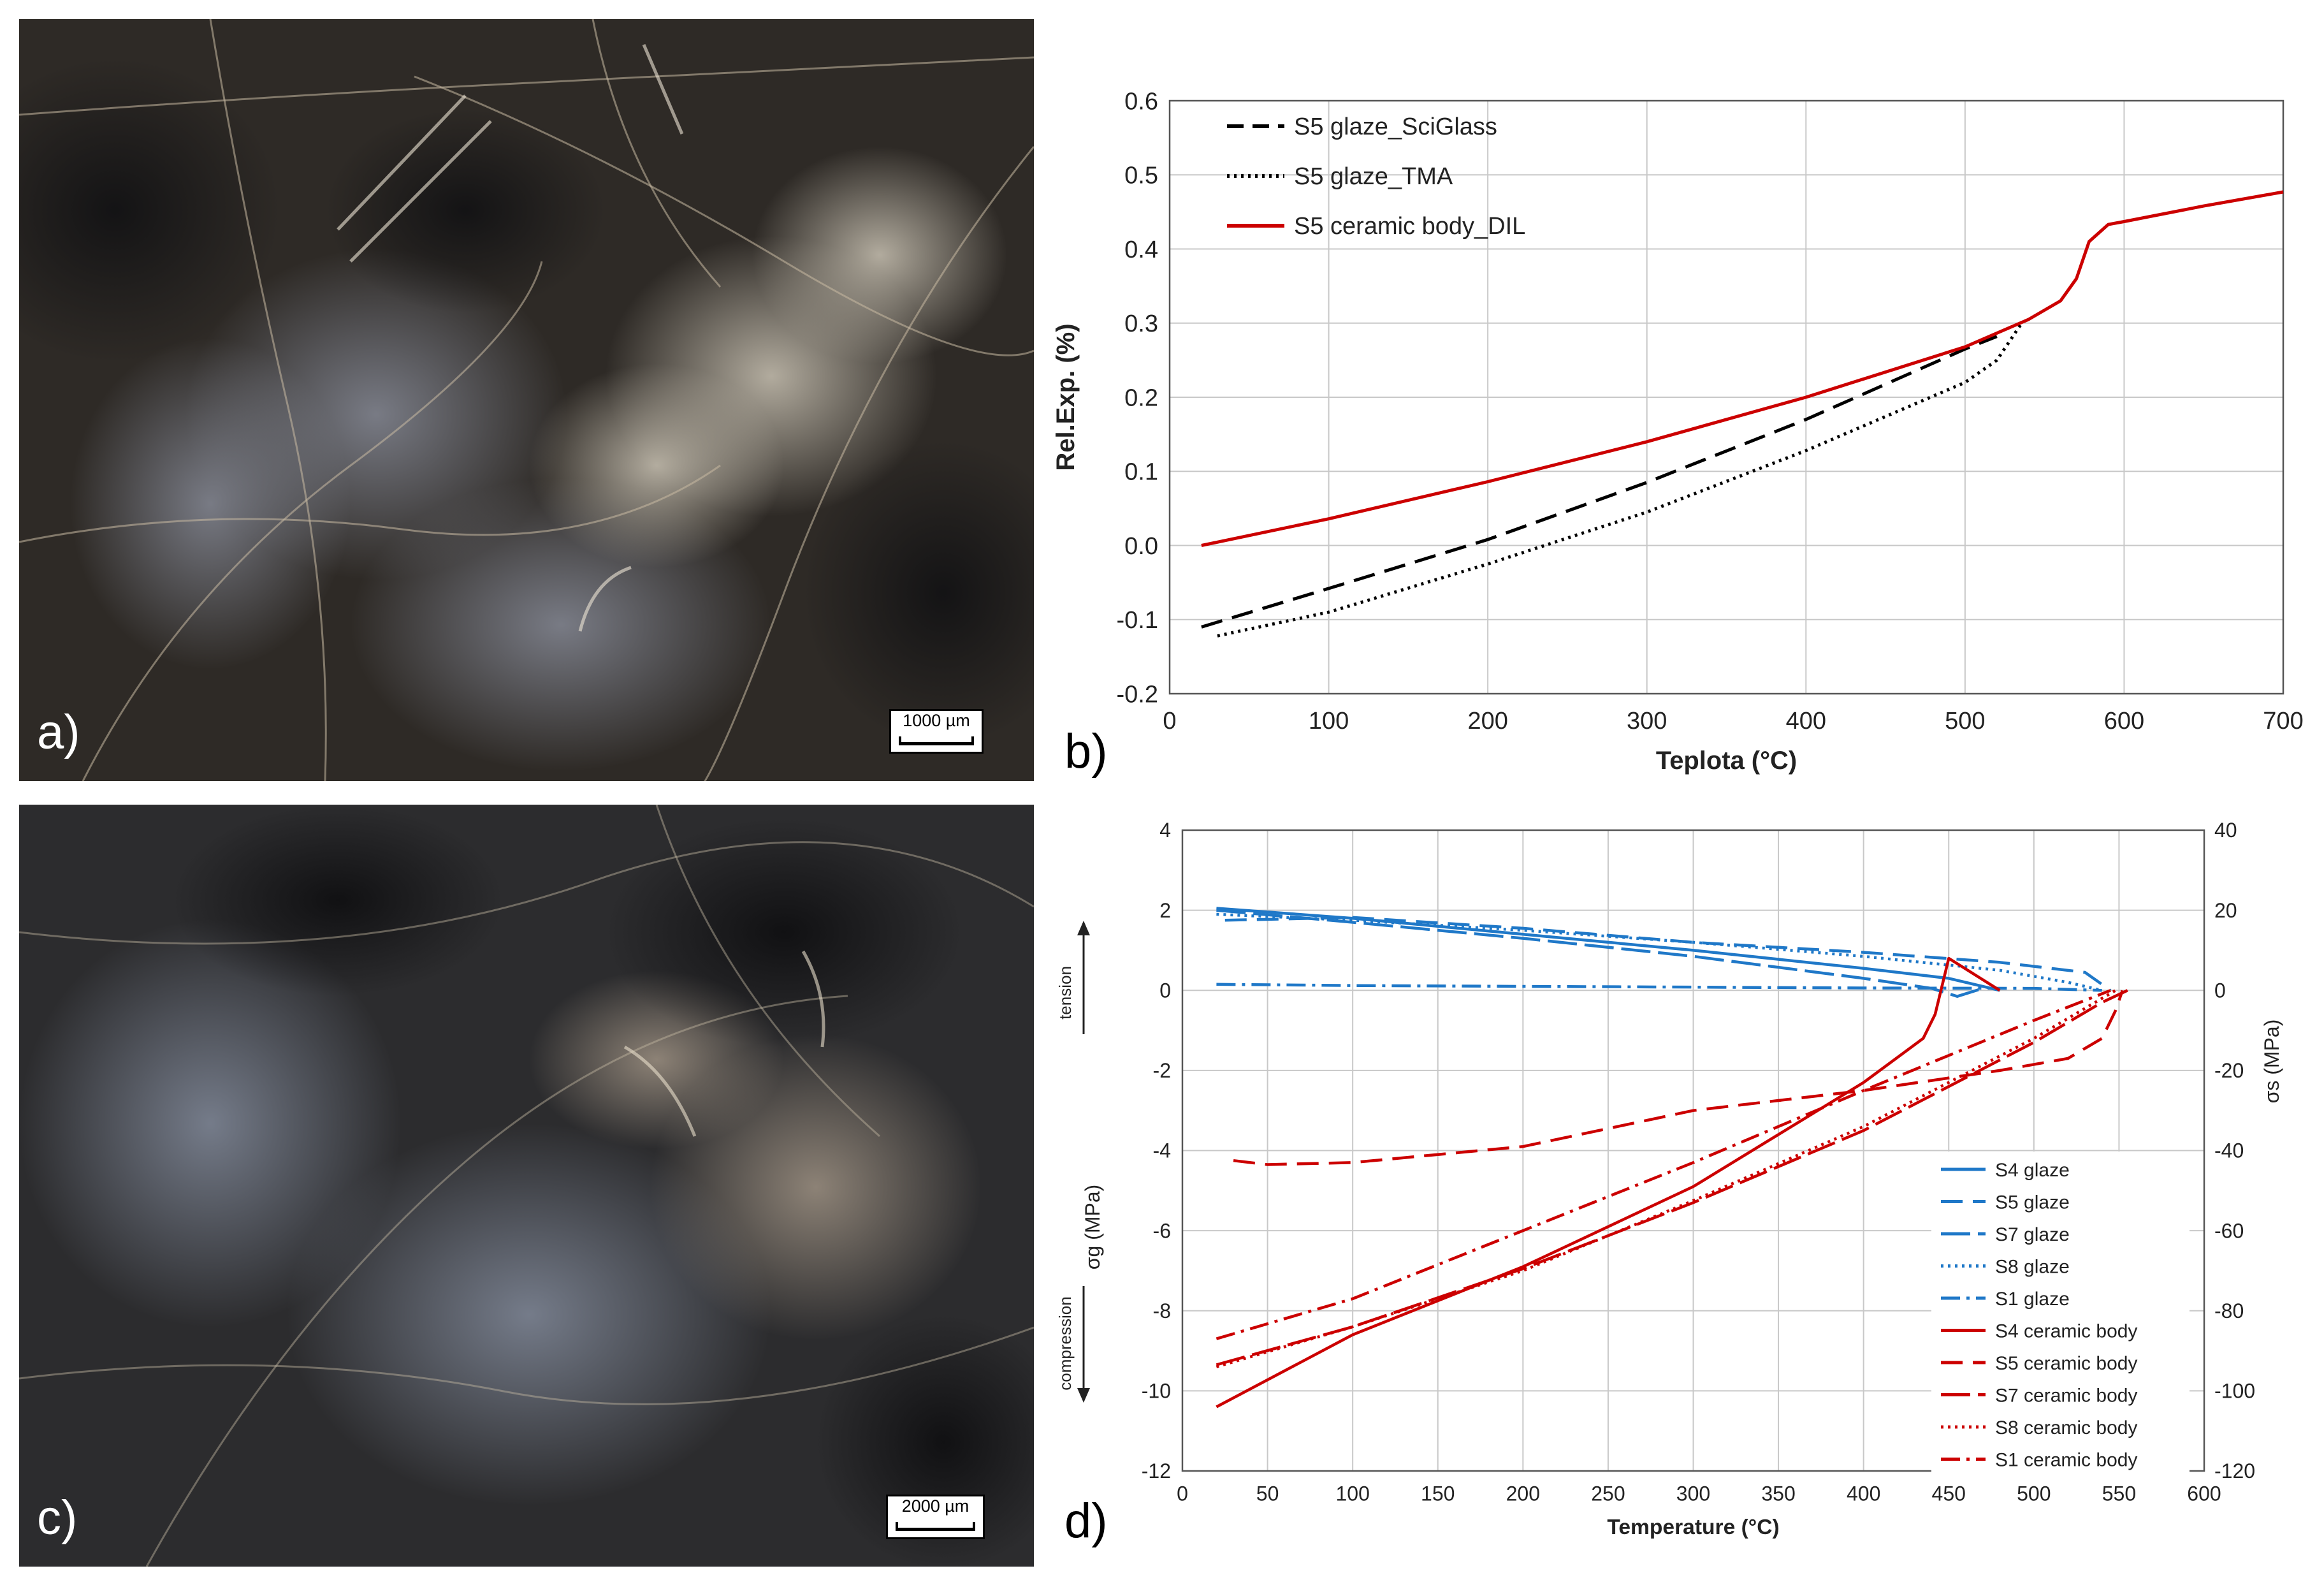 This screenshot has width=2324, height=1587. I want to click on chart-d-xtick-label: 300, so click(1693, 1494).